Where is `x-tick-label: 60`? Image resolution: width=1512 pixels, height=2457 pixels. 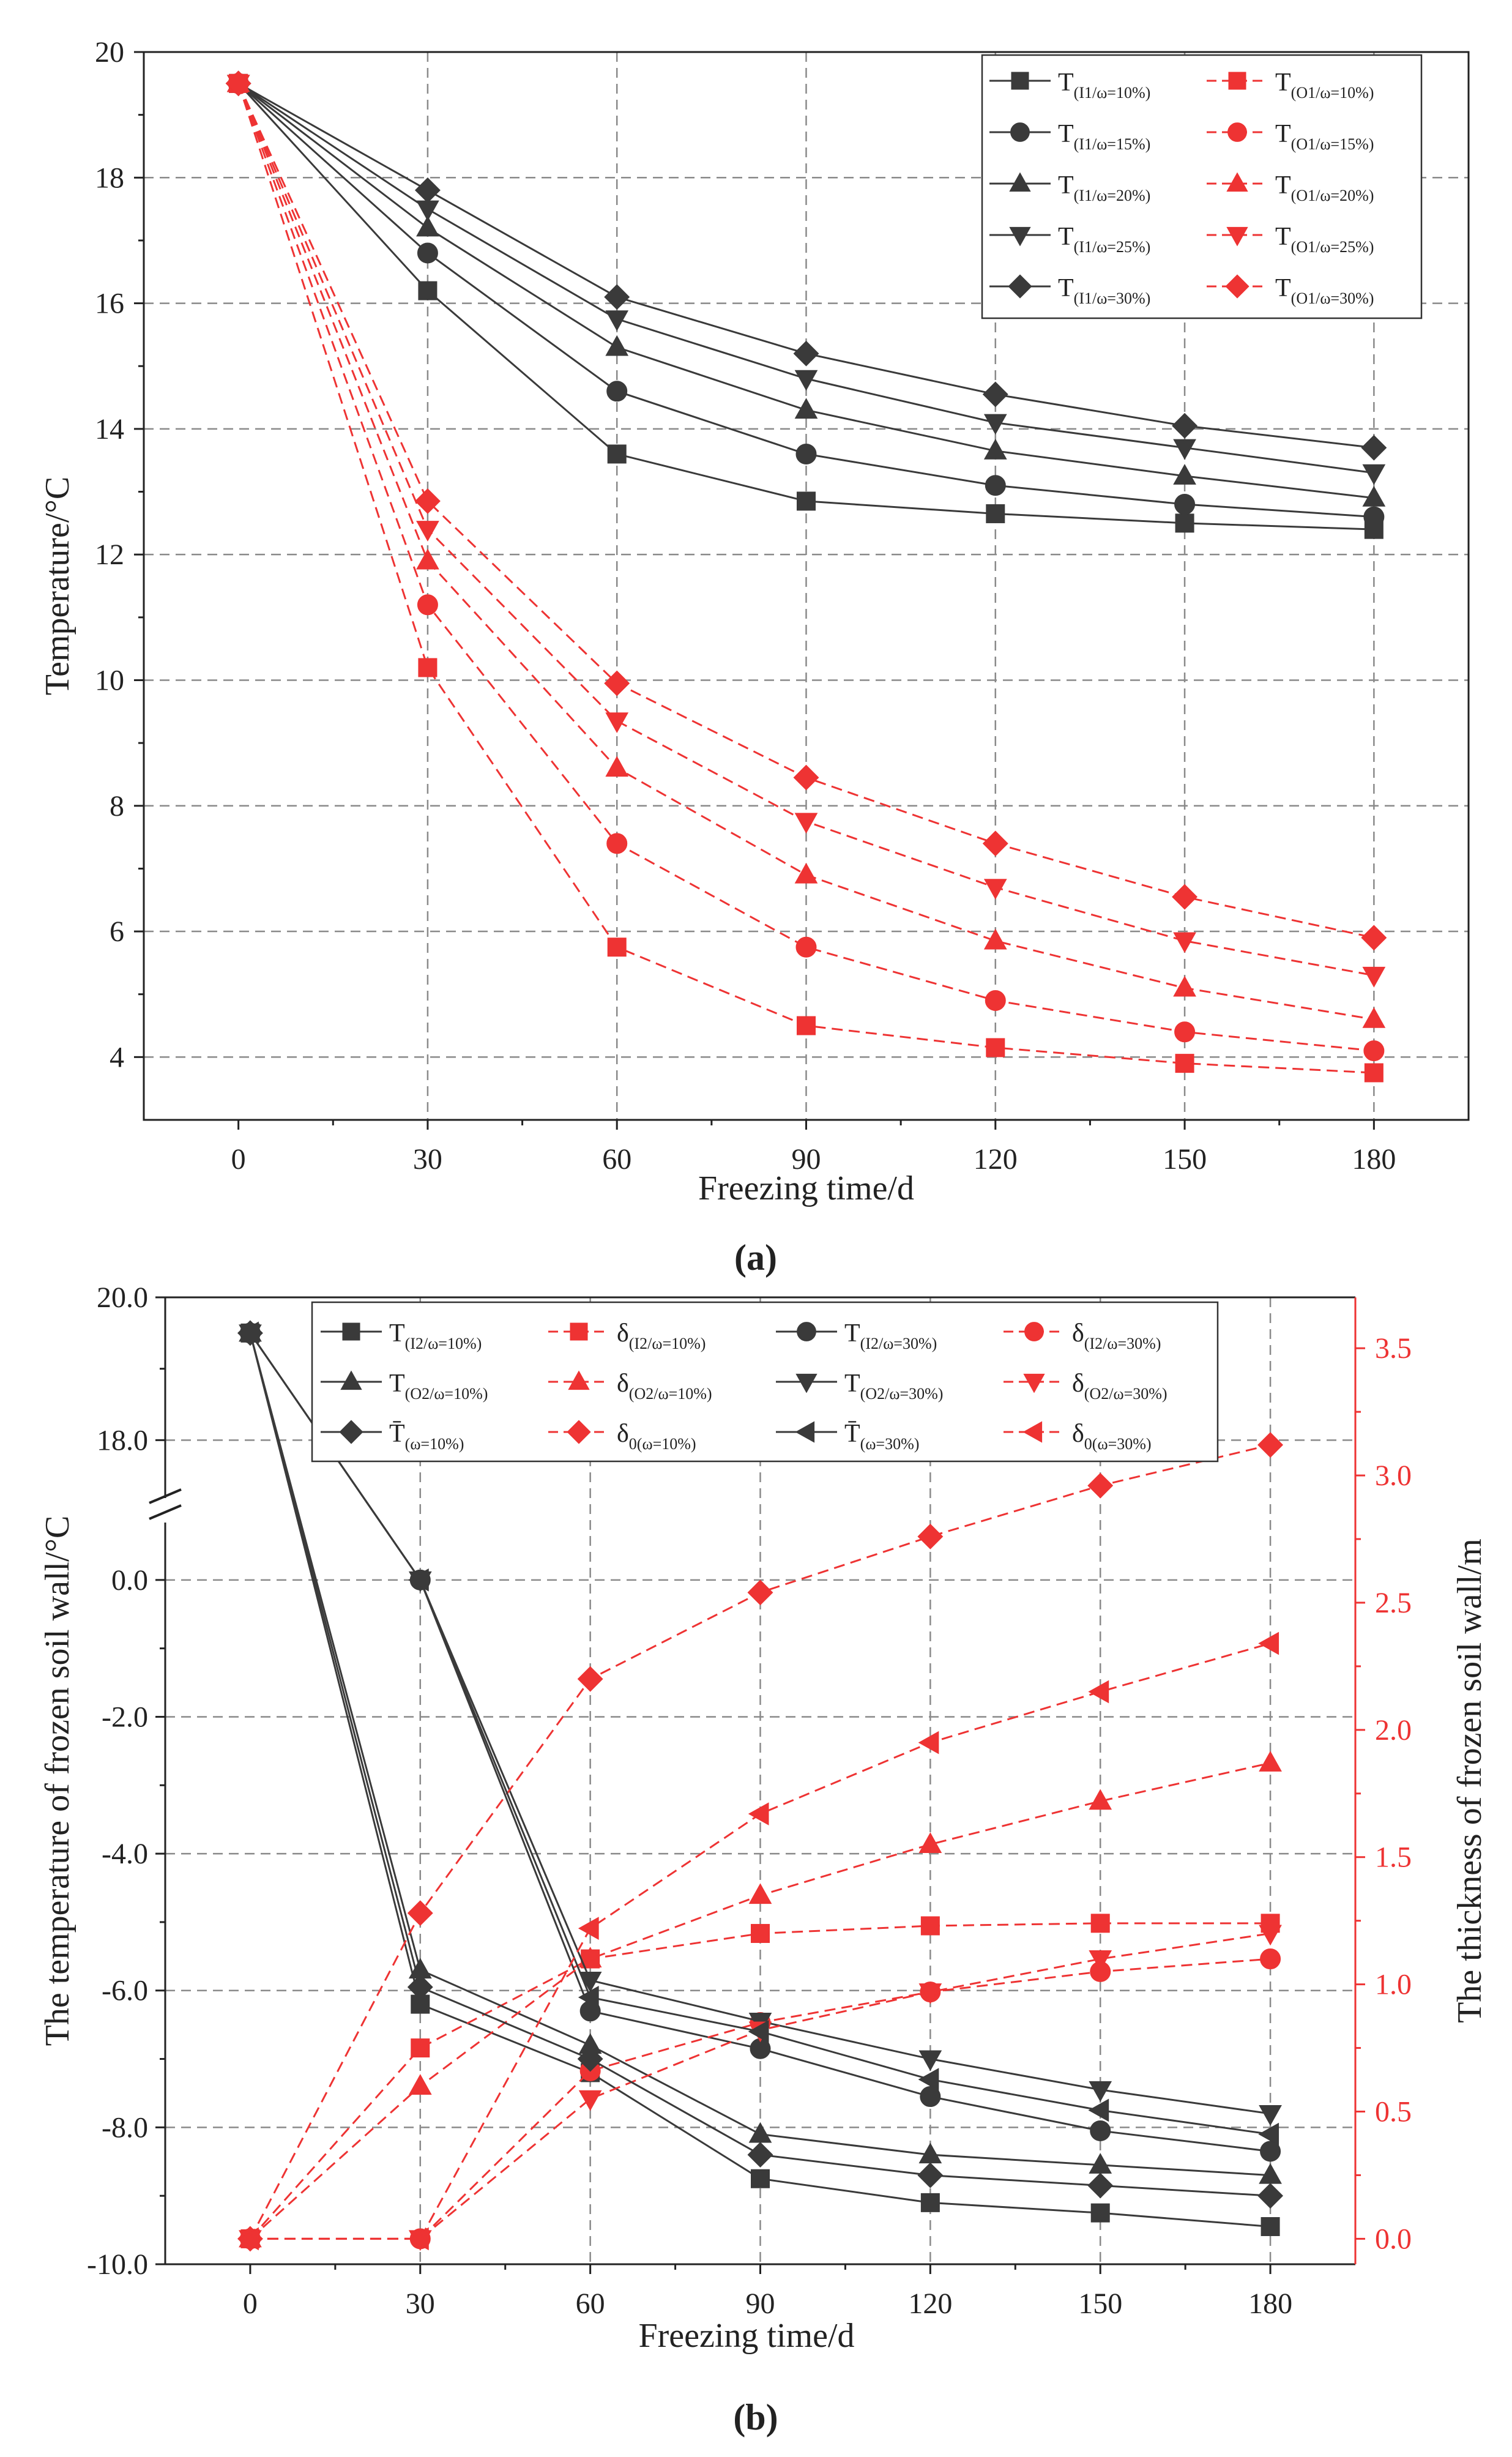
x-tick-label: 60 is located at coordinates (590, 2303).